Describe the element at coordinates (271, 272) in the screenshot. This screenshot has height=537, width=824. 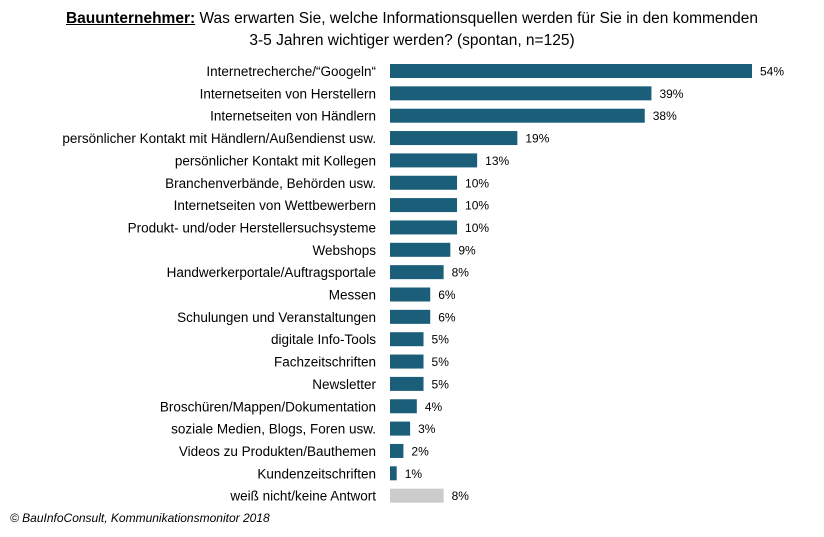
I see `category-label: Handwerkerportale/Auftragsportale` at that location.